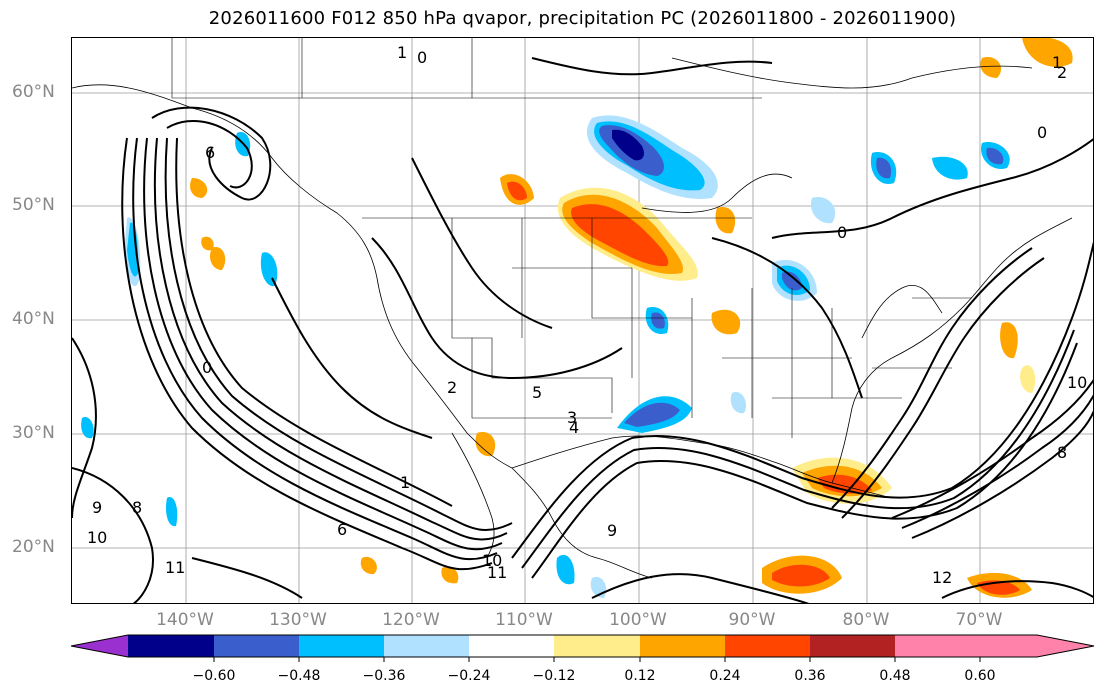 The width and height of the screenshot is (1105, 698). I want to click on lat-label: 20°N, so click(33, 547).